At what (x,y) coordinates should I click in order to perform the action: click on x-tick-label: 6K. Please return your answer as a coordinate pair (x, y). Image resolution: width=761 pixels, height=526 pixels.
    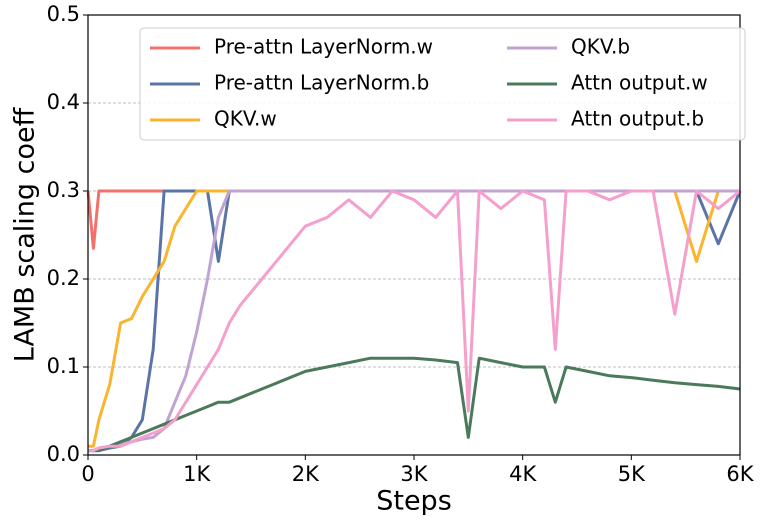
    Looking at the image, I should click on (740, 474).